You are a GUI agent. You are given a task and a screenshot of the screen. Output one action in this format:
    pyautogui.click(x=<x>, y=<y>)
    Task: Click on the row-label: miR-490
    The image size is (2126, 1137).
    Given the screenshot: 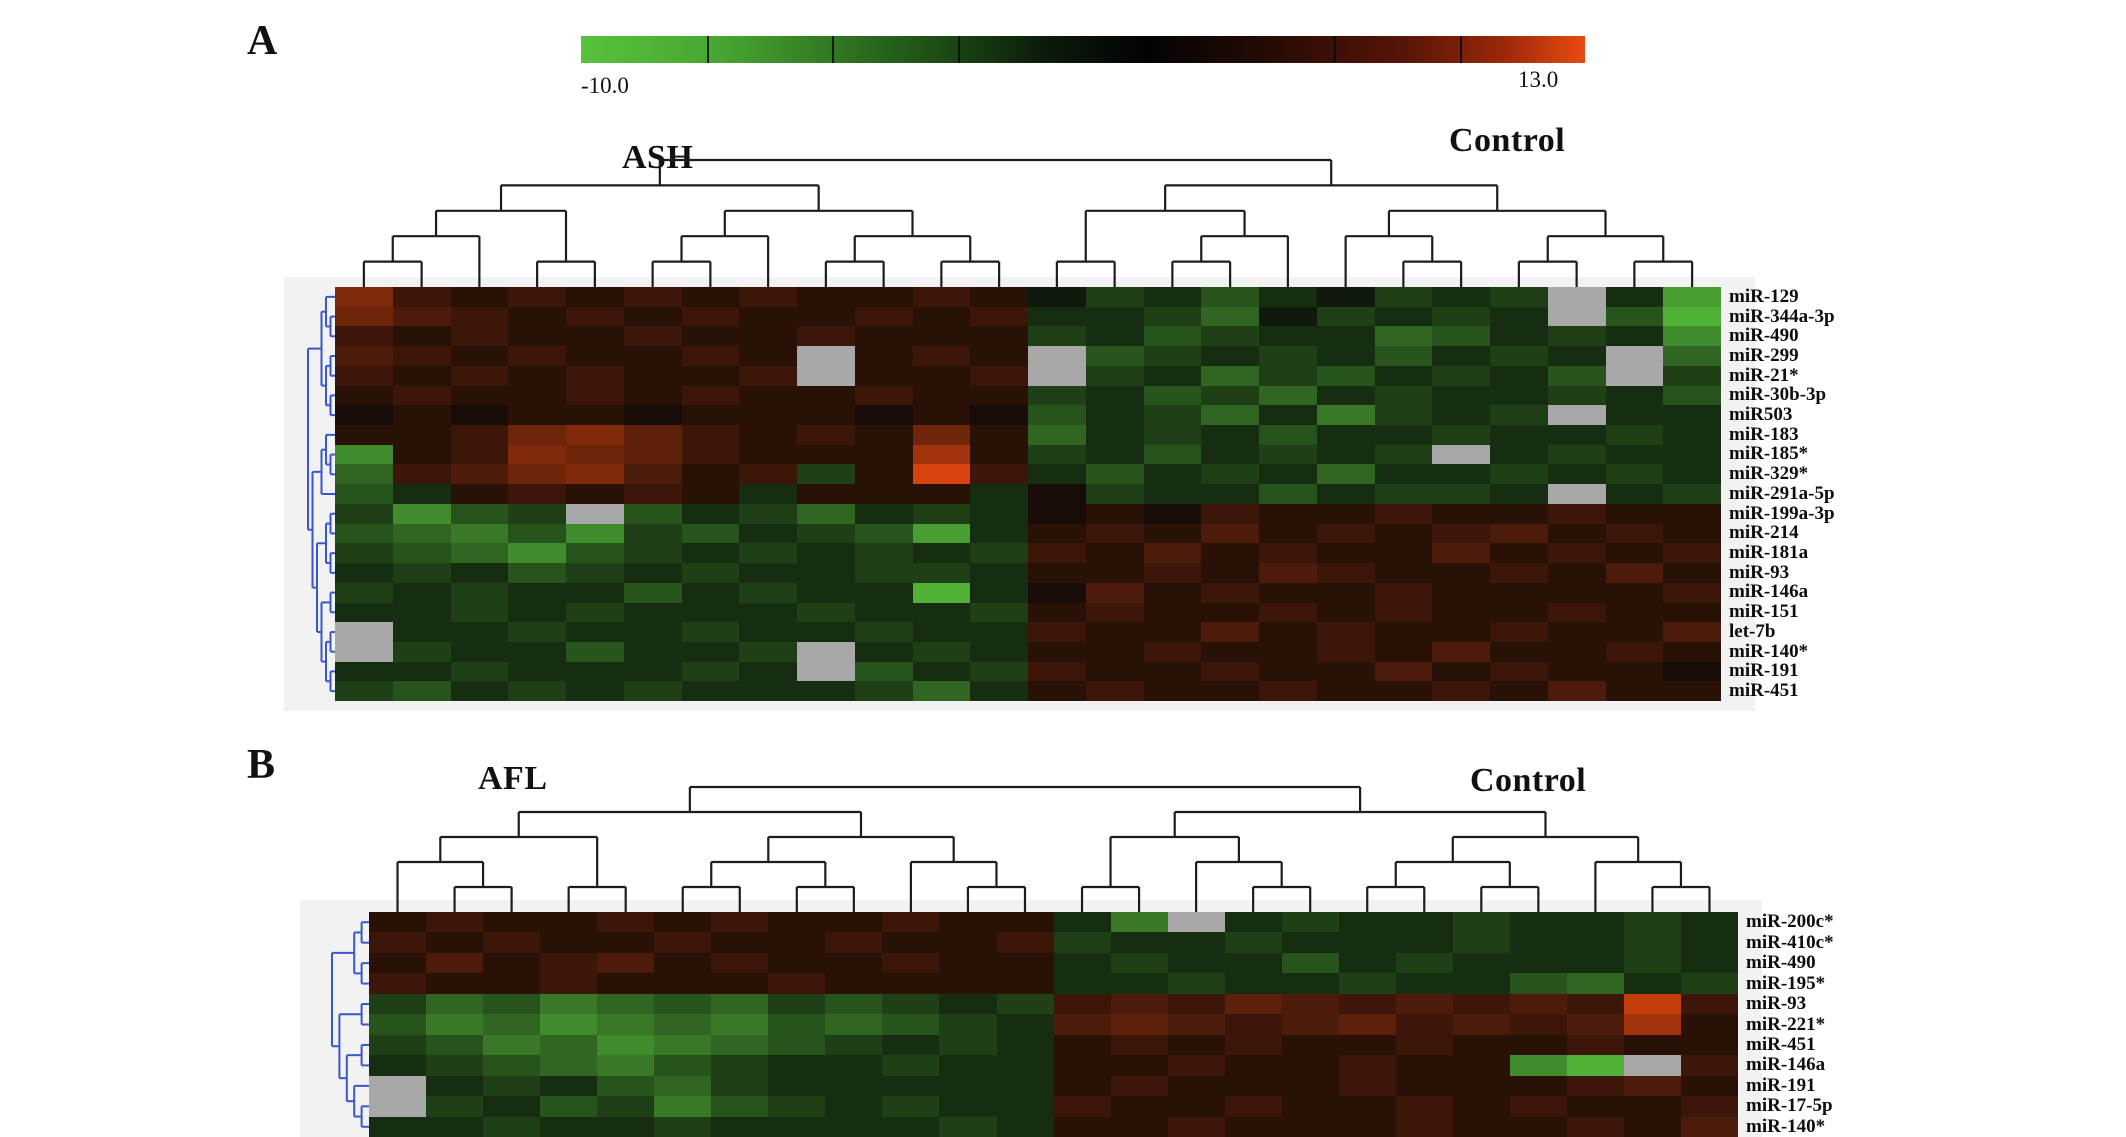 What is the action you would take?
    pyautogui.click(x=1764, y=336)
    